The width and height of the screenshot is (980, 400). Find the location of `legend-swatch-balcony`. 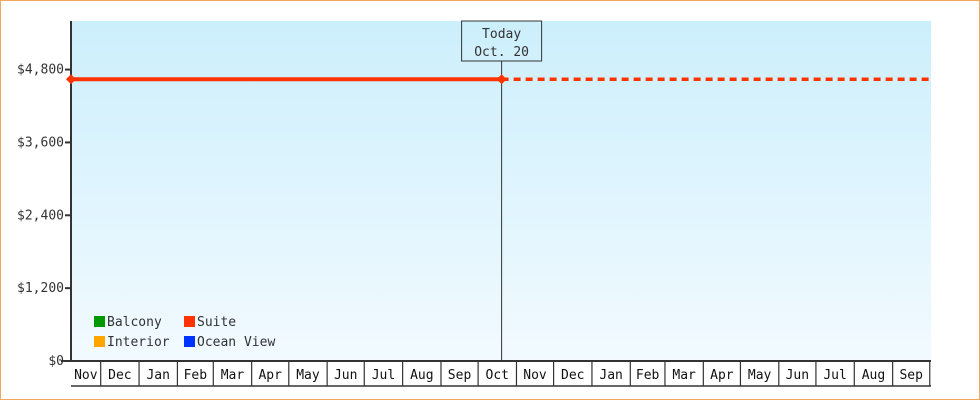

legend-swatch-balcony is located at coordinates (99, 321).